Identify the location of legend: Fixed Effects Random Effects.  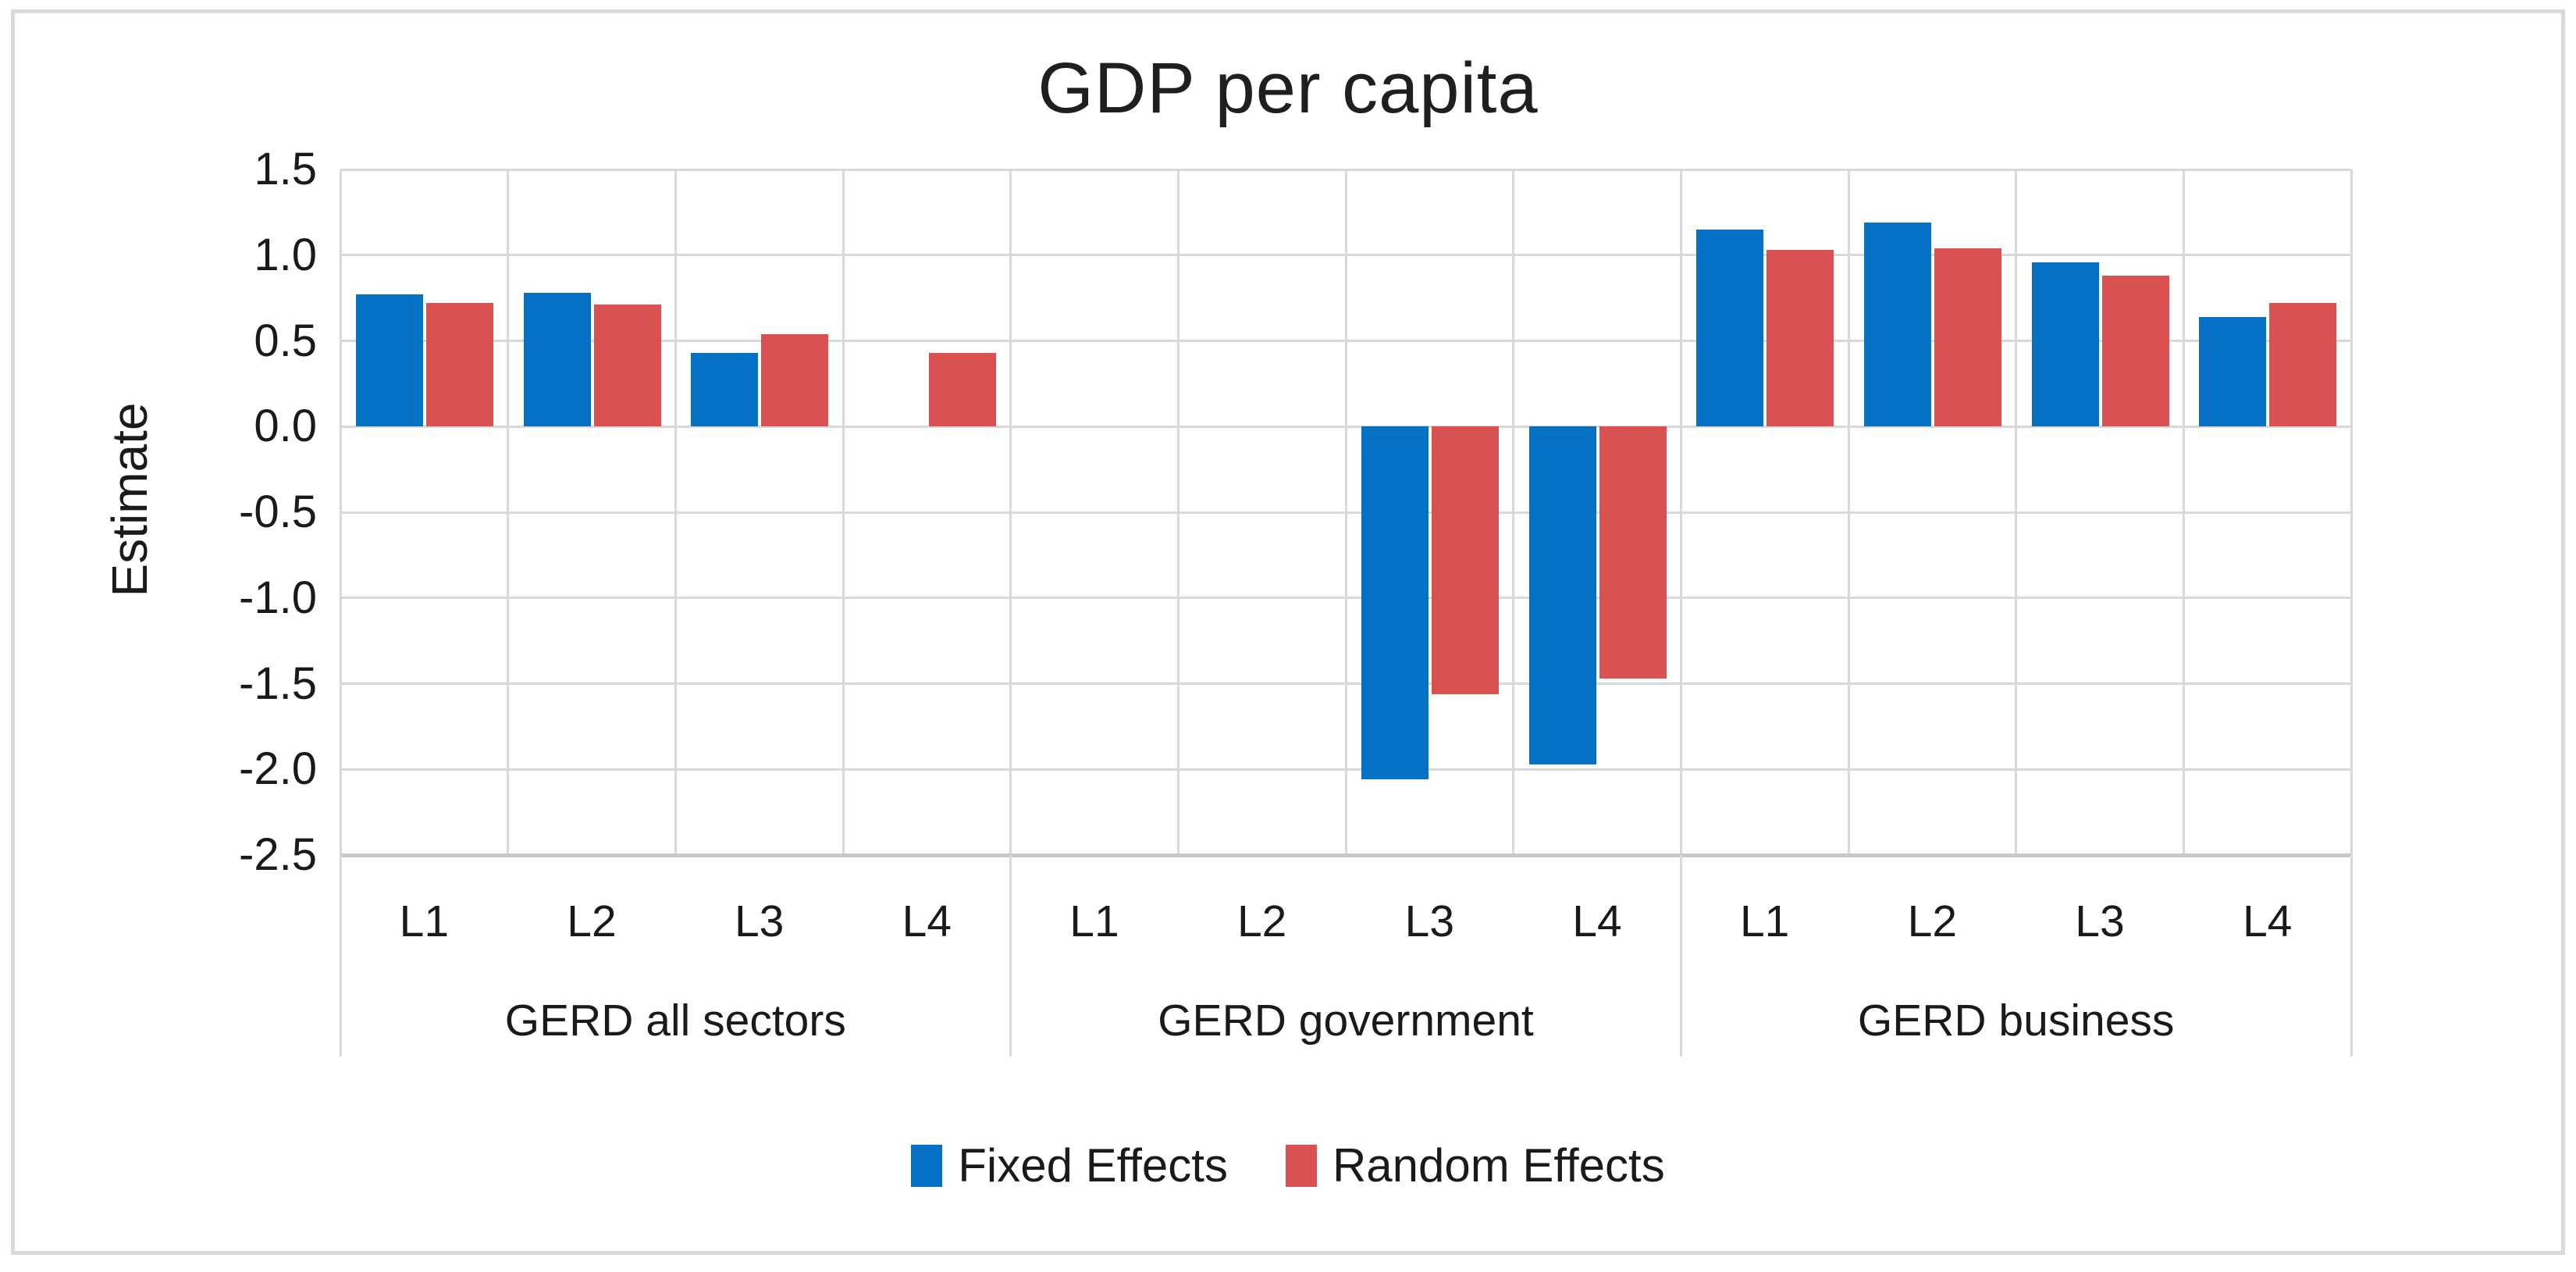
(1288, 1165).